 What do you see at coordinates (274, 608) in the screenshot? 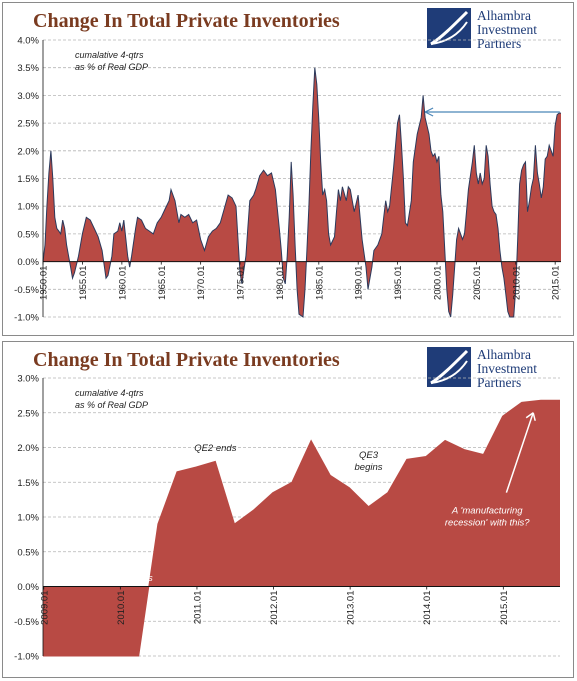
I see `x-tick-label: 2012.01` at bounding box center [274, 608].